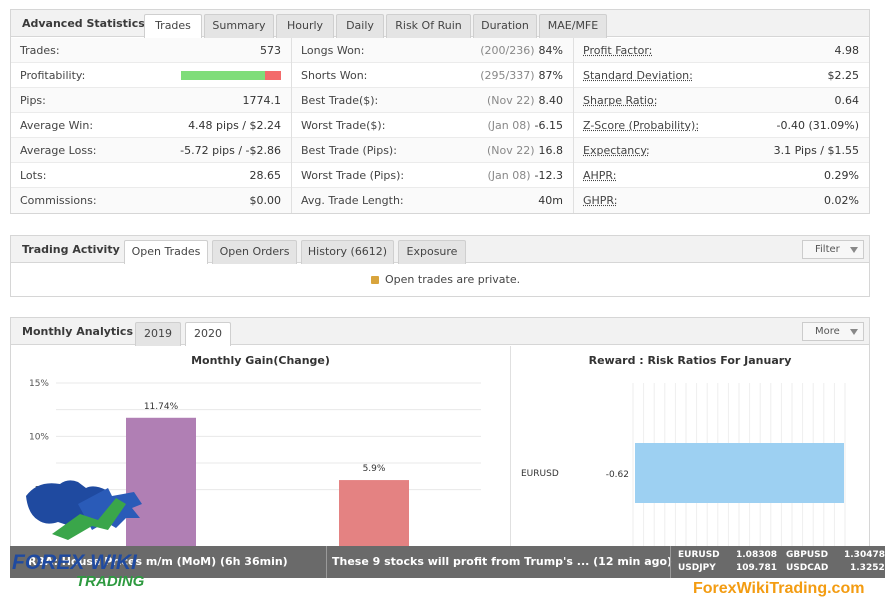 The image size is (885, 600). I want to click on stat-label-link: GHPR:, so click(600, 200).